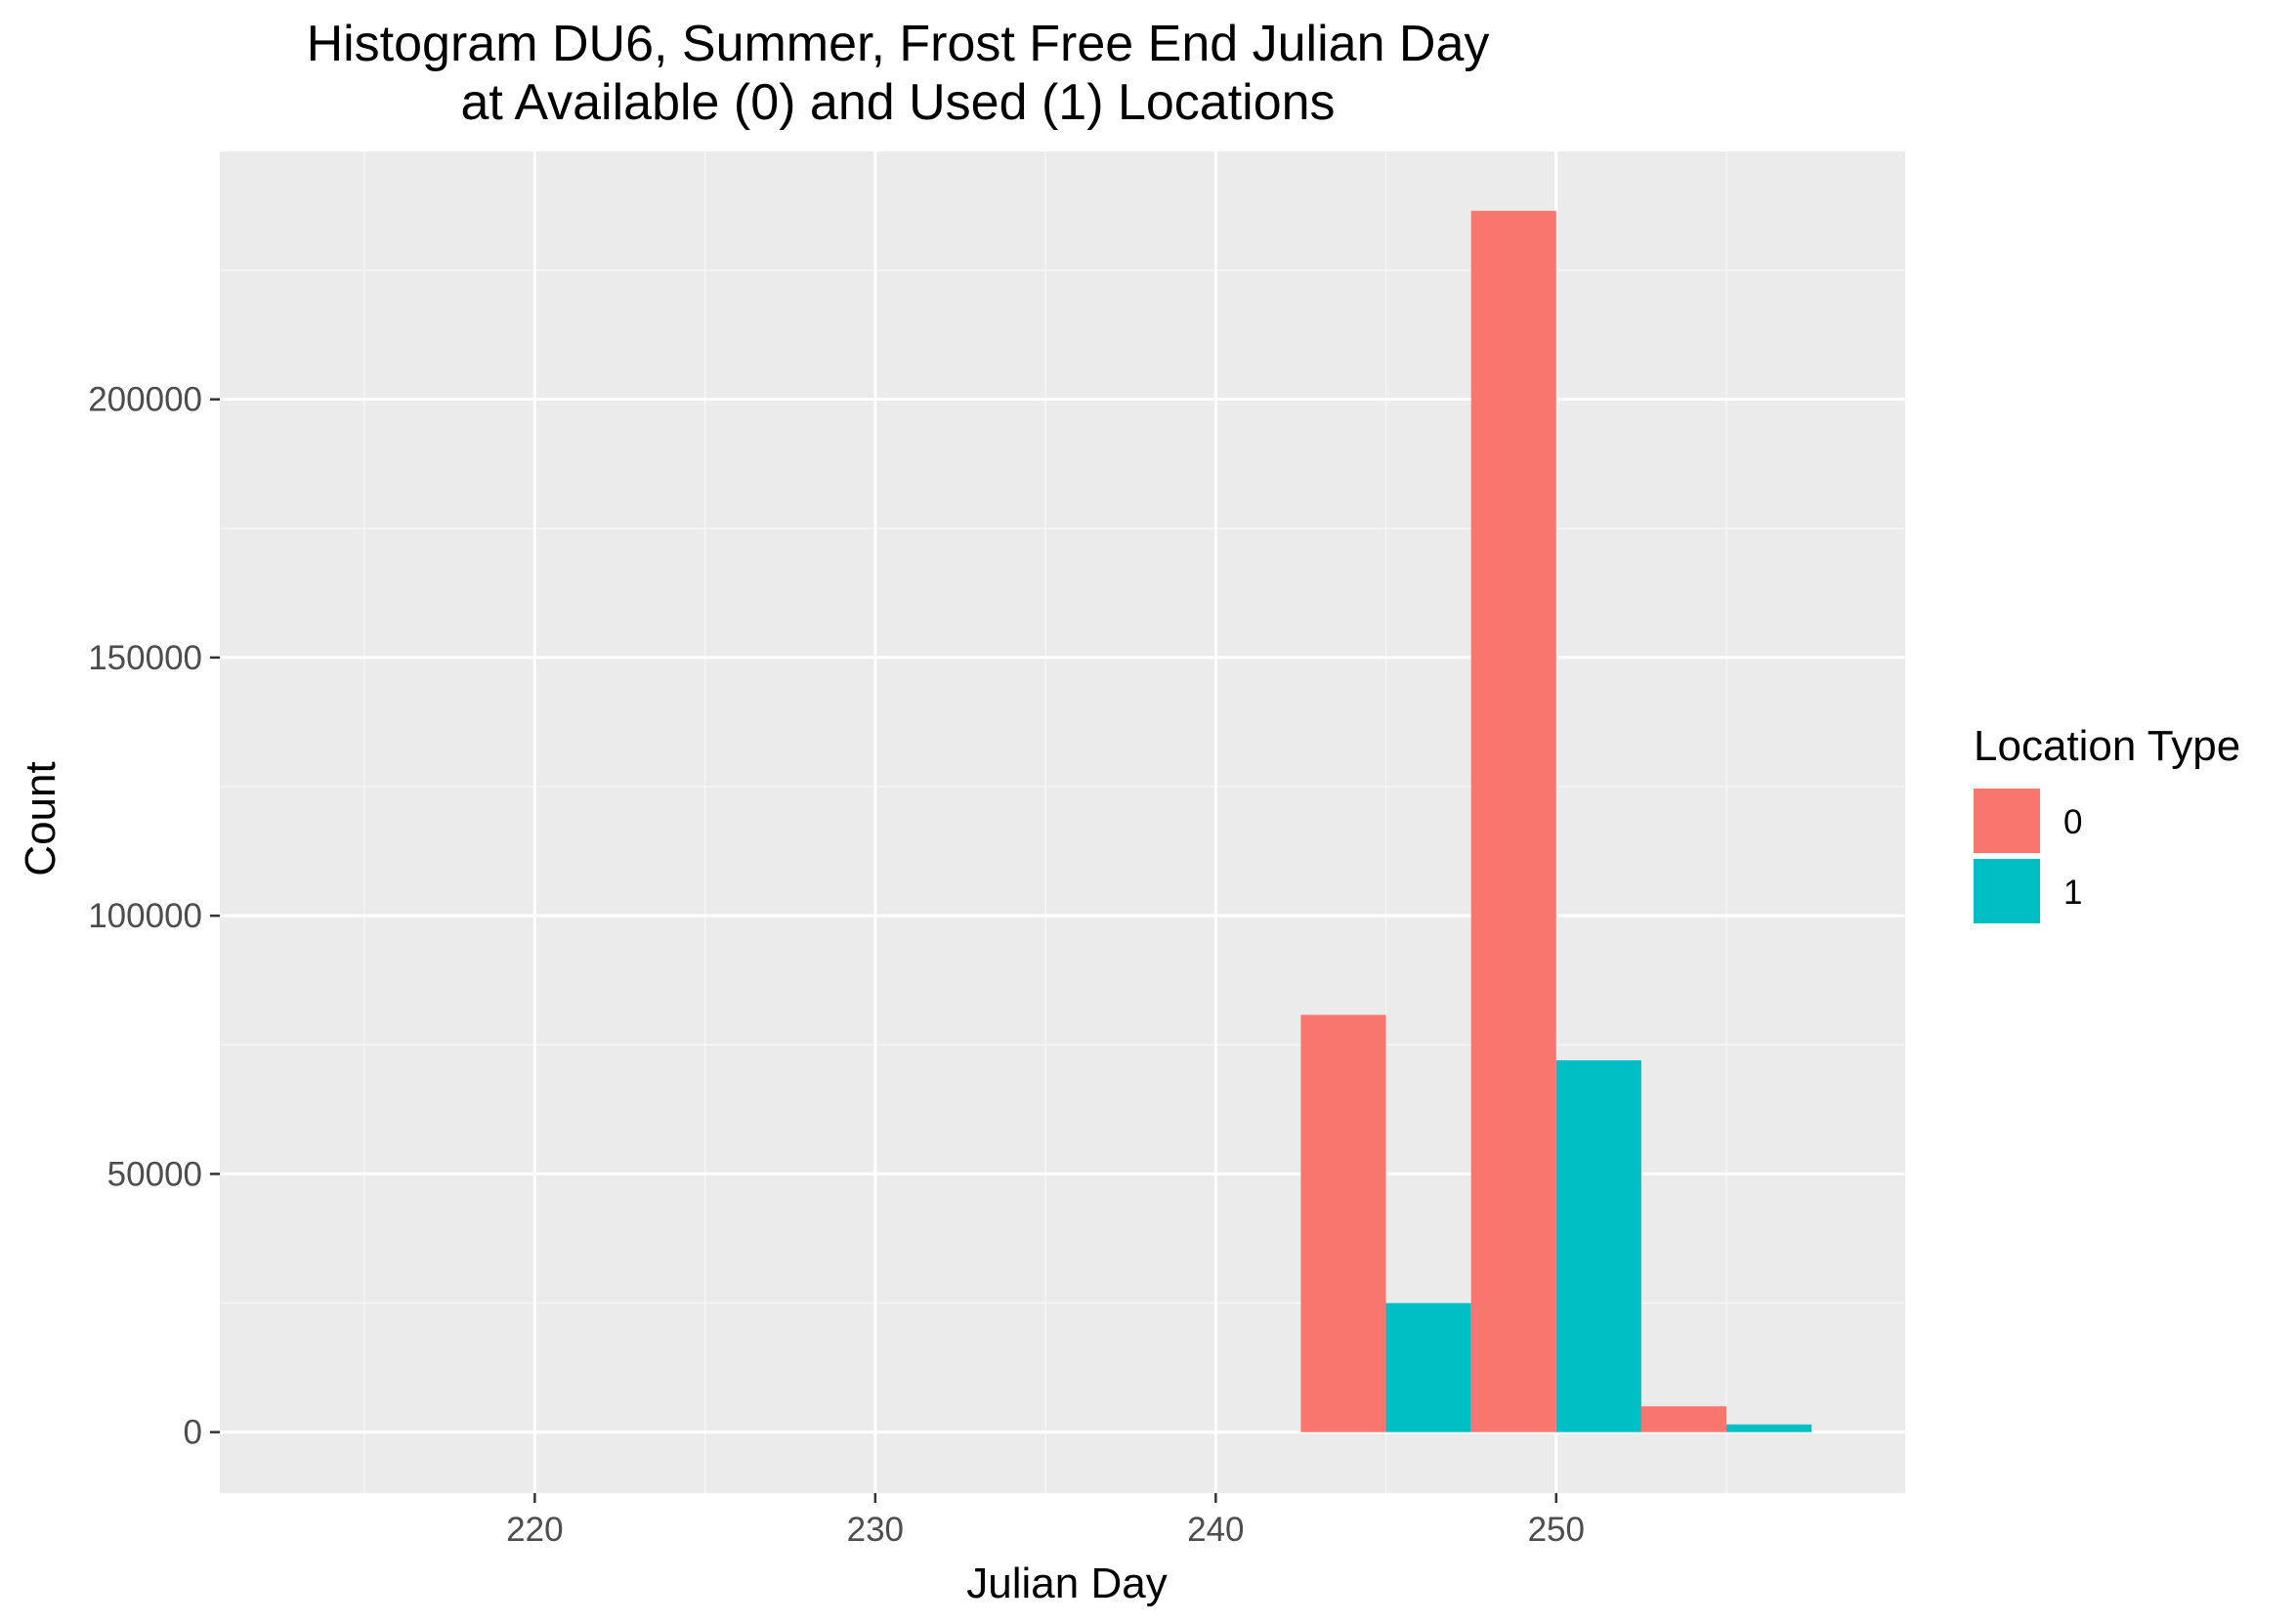  Describe the element at coordinates (2072, 893) in the screenshot. I see `legend-label-1: 1` at that location.